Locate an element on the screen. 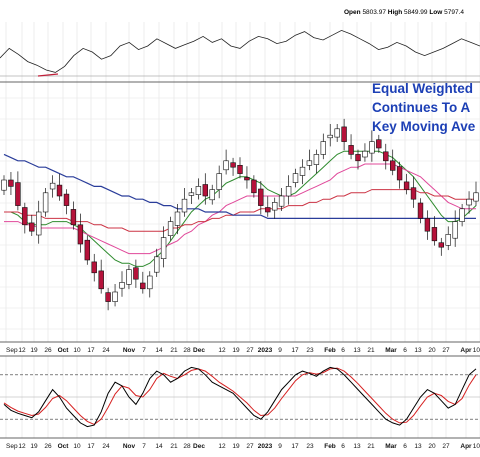 This screenshot has height=457, width=480. stochastic-layer is located at coordinates (240, 397).